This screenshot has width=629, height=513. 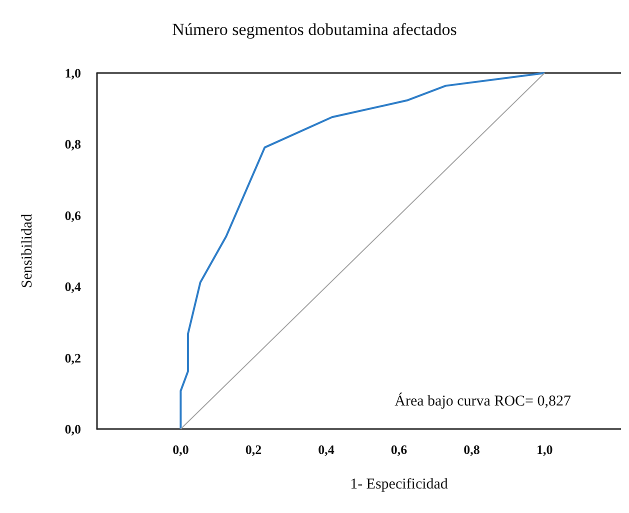 What do you see at coordinates (73, 286) in the screenshot?
I see `y-tick-label: 0,4` at bounding box center [73, 286].